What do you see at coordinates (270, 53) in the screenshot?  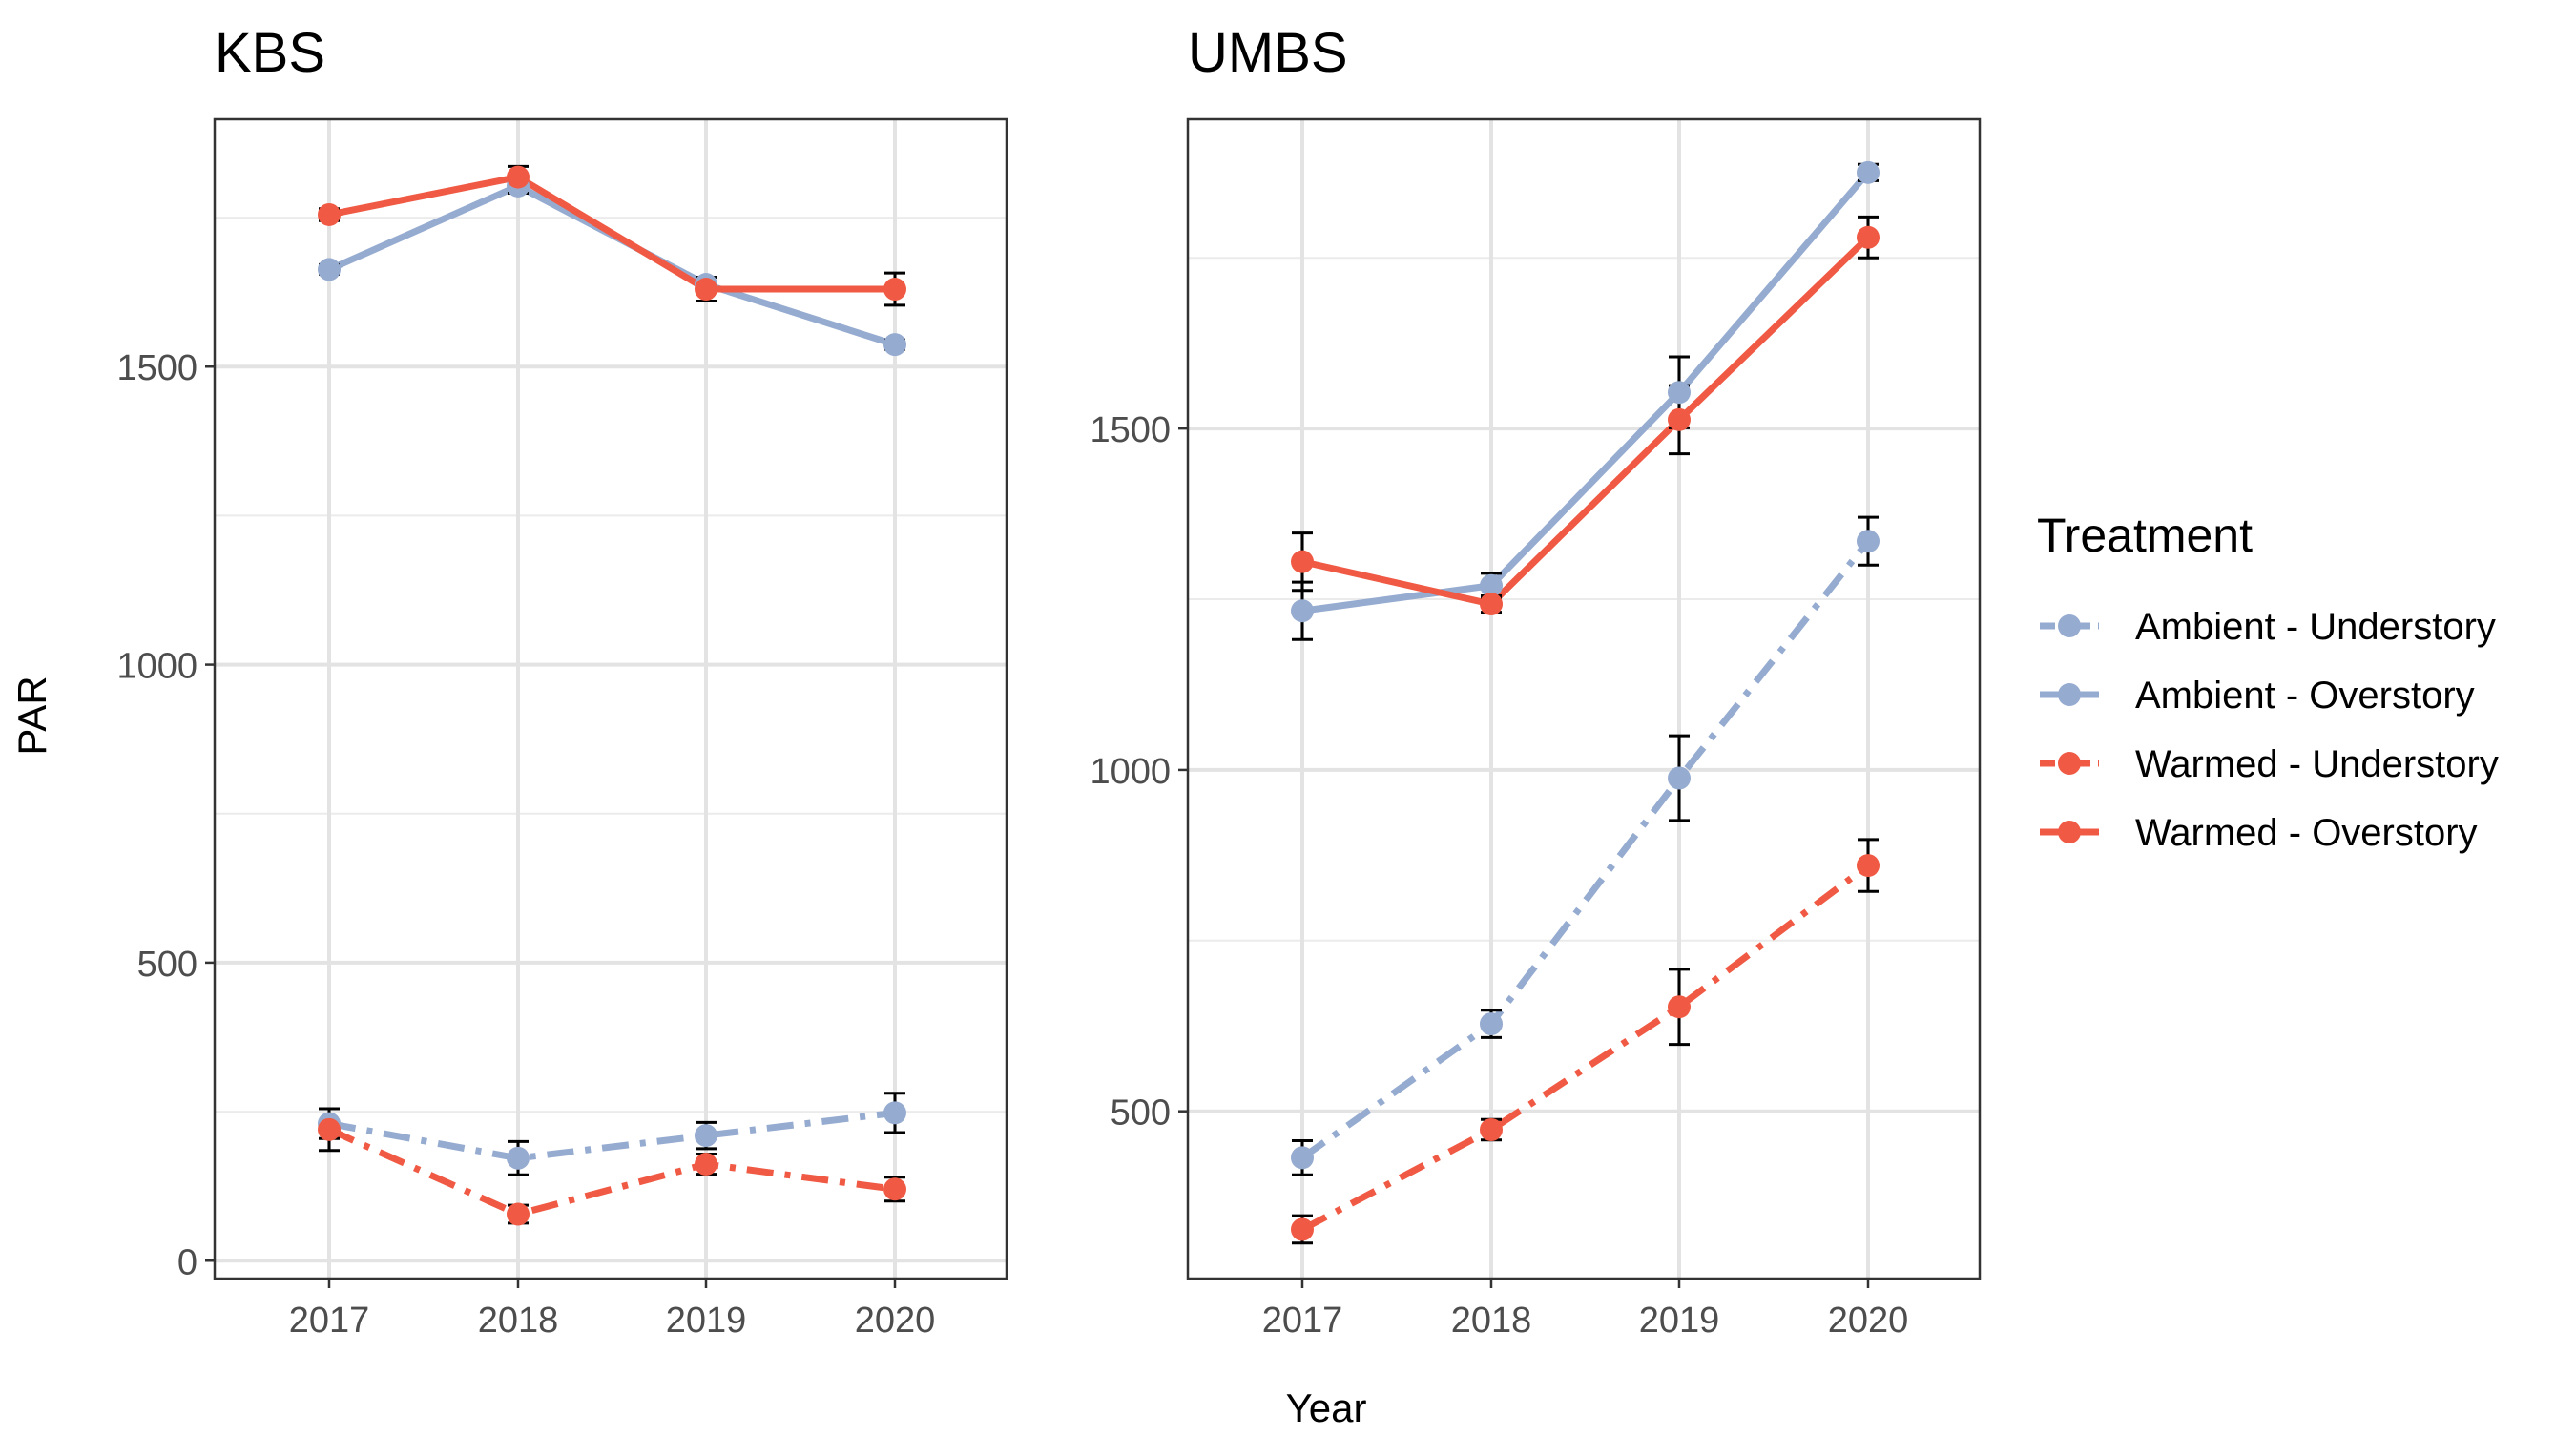 I see `panel-title-kbs: KBS` at bounding box center [270, 53].